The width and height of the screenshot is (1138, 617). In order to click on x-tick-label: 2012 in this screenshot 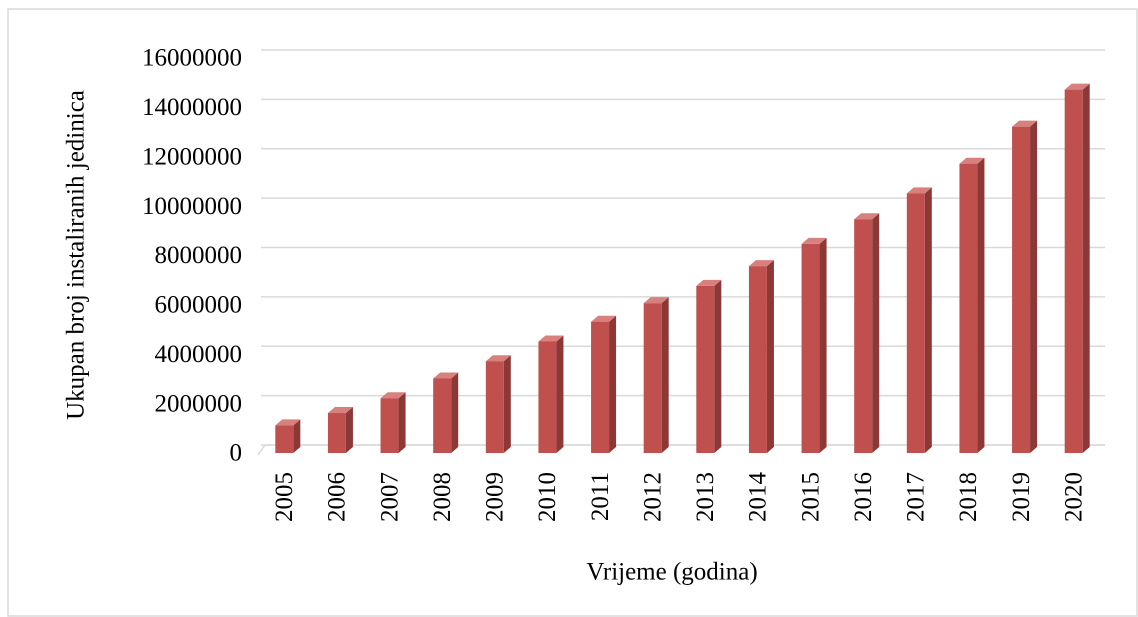, I will do `click(652, 497)`.